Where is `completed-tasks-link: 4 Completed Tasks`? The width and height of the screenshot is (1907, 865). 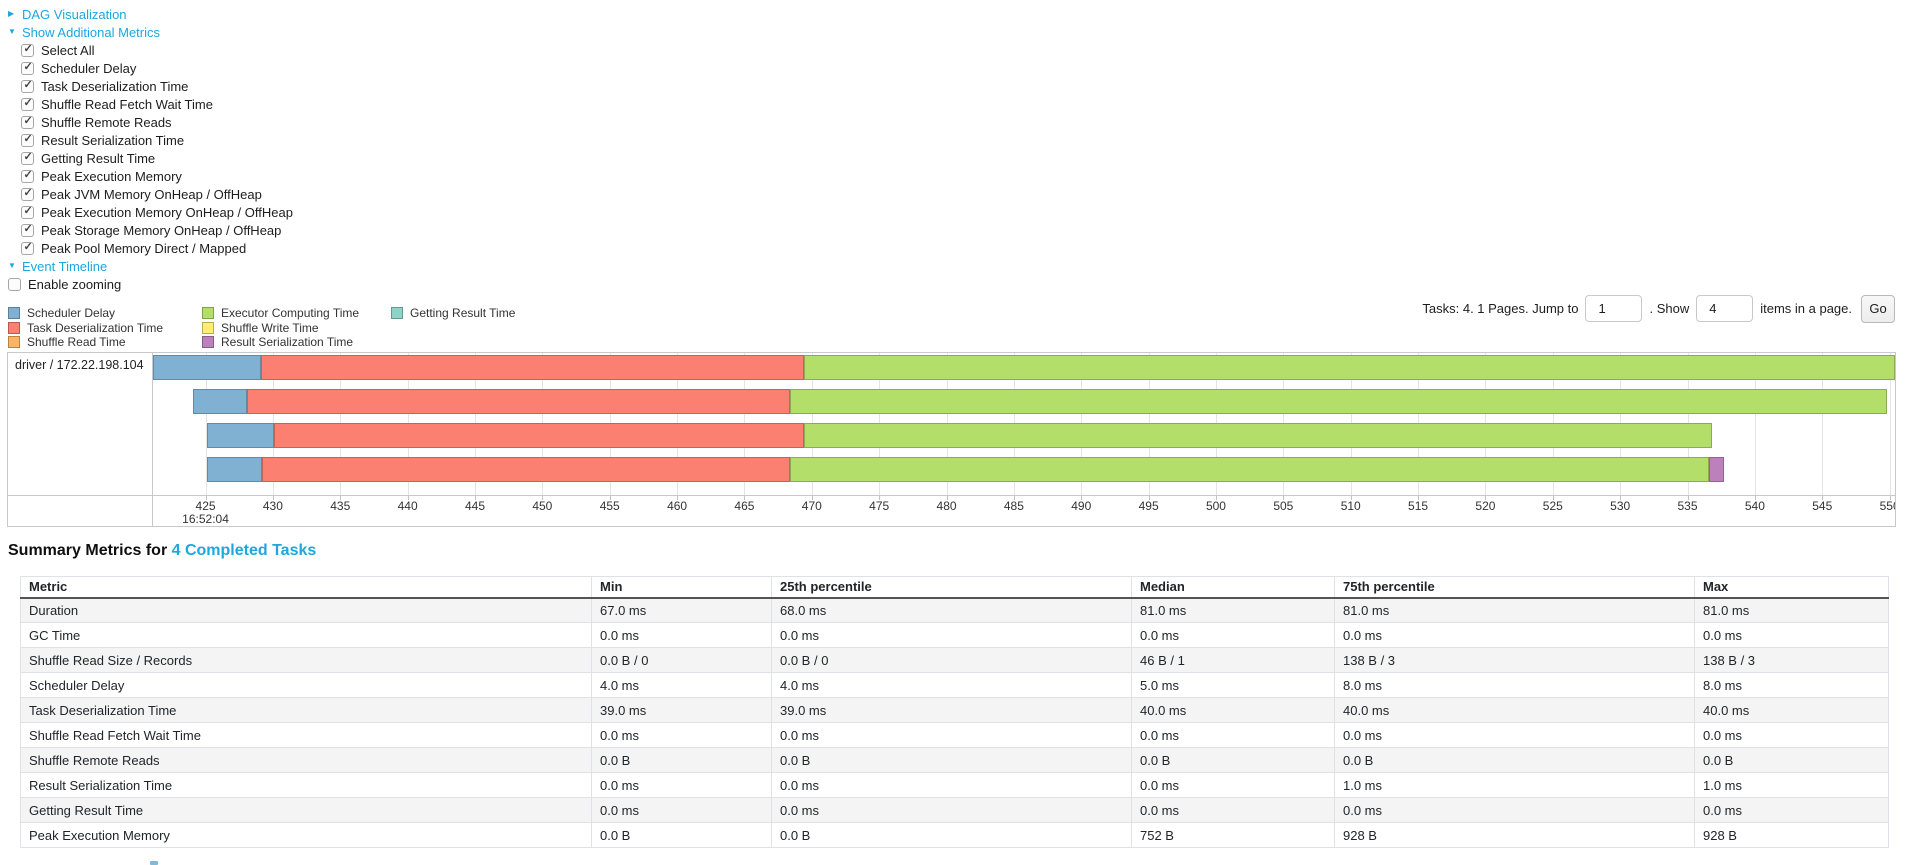
completed-tasks-link: 4 Completed Tasks is located at coordinates (244, 550).